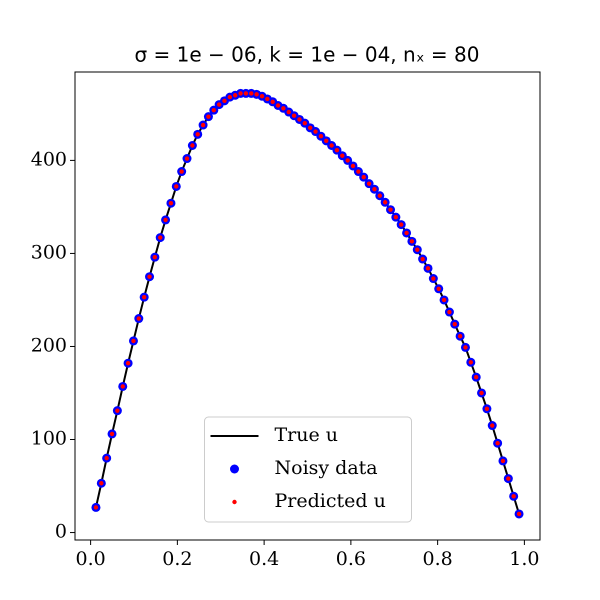 Image resolution: width=600 pixels, height=600 pixels. I want to click on y-tick-label: 200, so click(49, 345).